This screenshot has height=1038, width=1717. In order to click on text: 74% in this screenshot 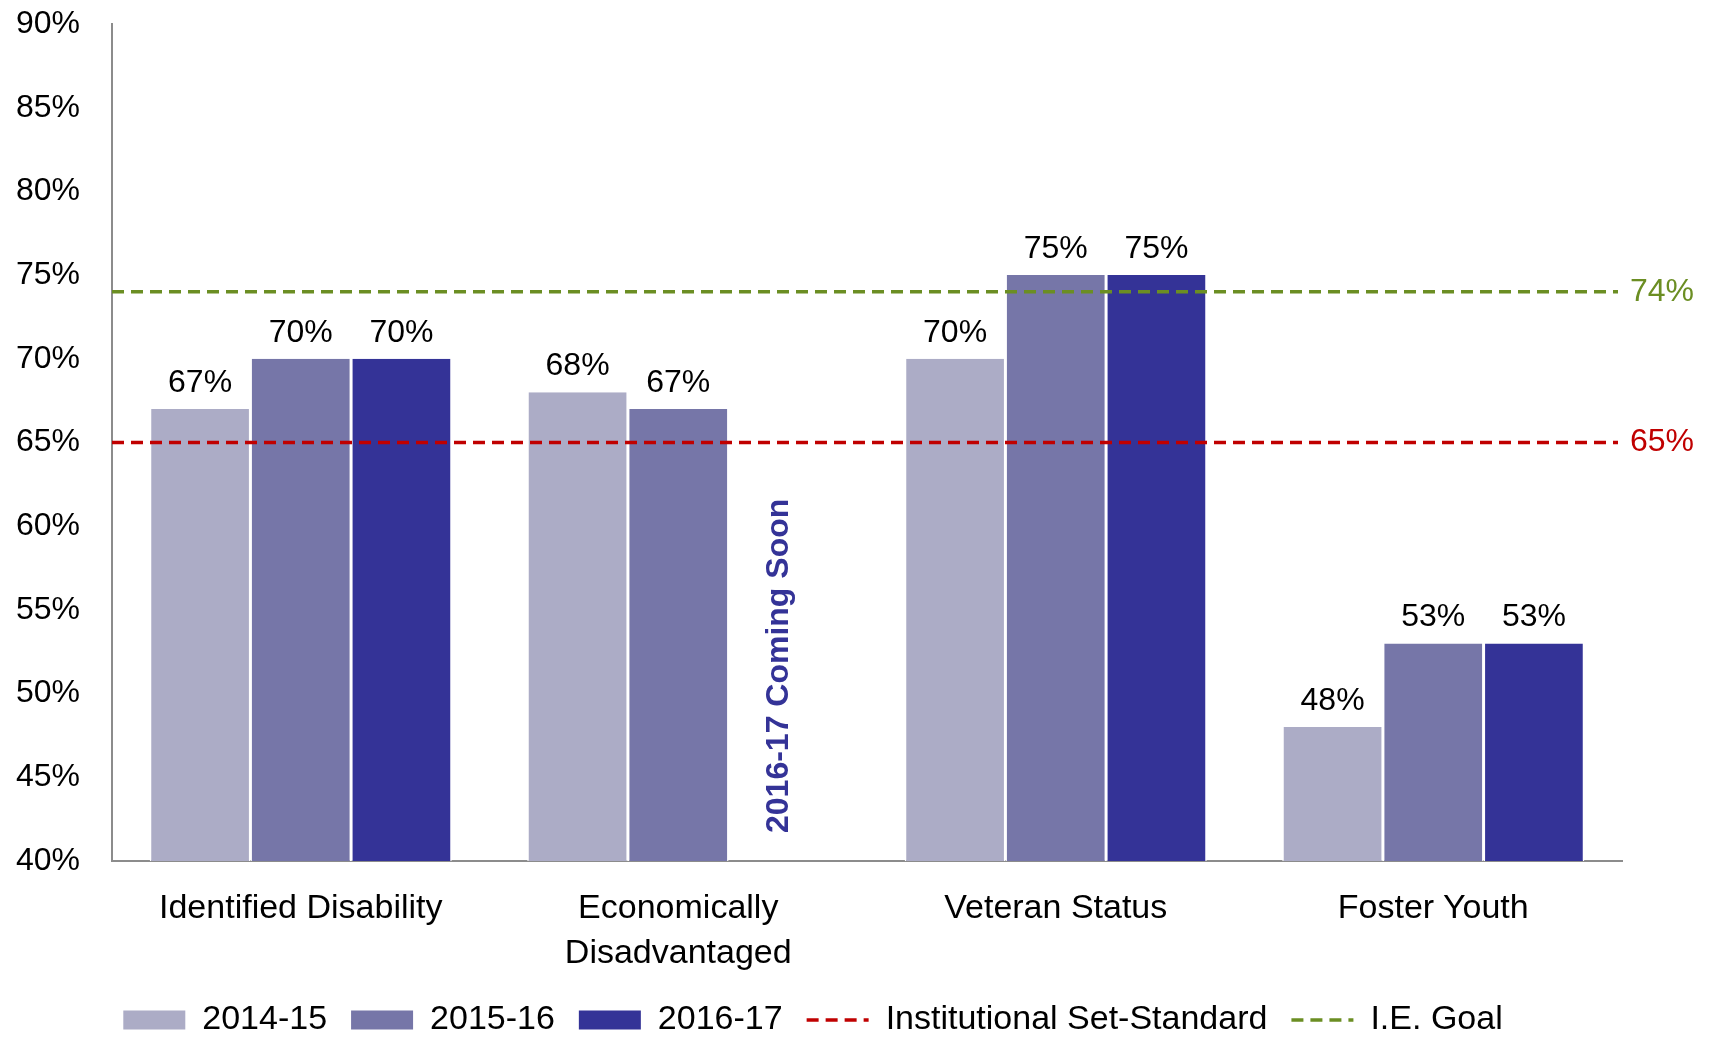, I will do `click(1662, 289)`.